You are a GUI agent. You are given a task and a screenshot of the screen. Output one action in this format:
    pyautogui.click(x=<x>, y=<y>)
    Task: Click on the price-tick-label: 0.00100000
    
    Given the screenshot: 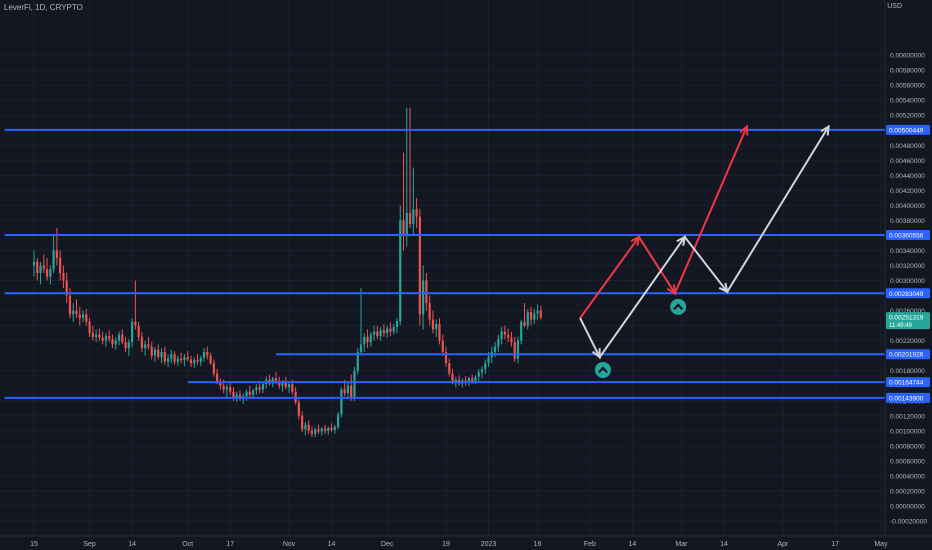 What is the action you would take?
    pyautogui.click(x=907, y=431)
    